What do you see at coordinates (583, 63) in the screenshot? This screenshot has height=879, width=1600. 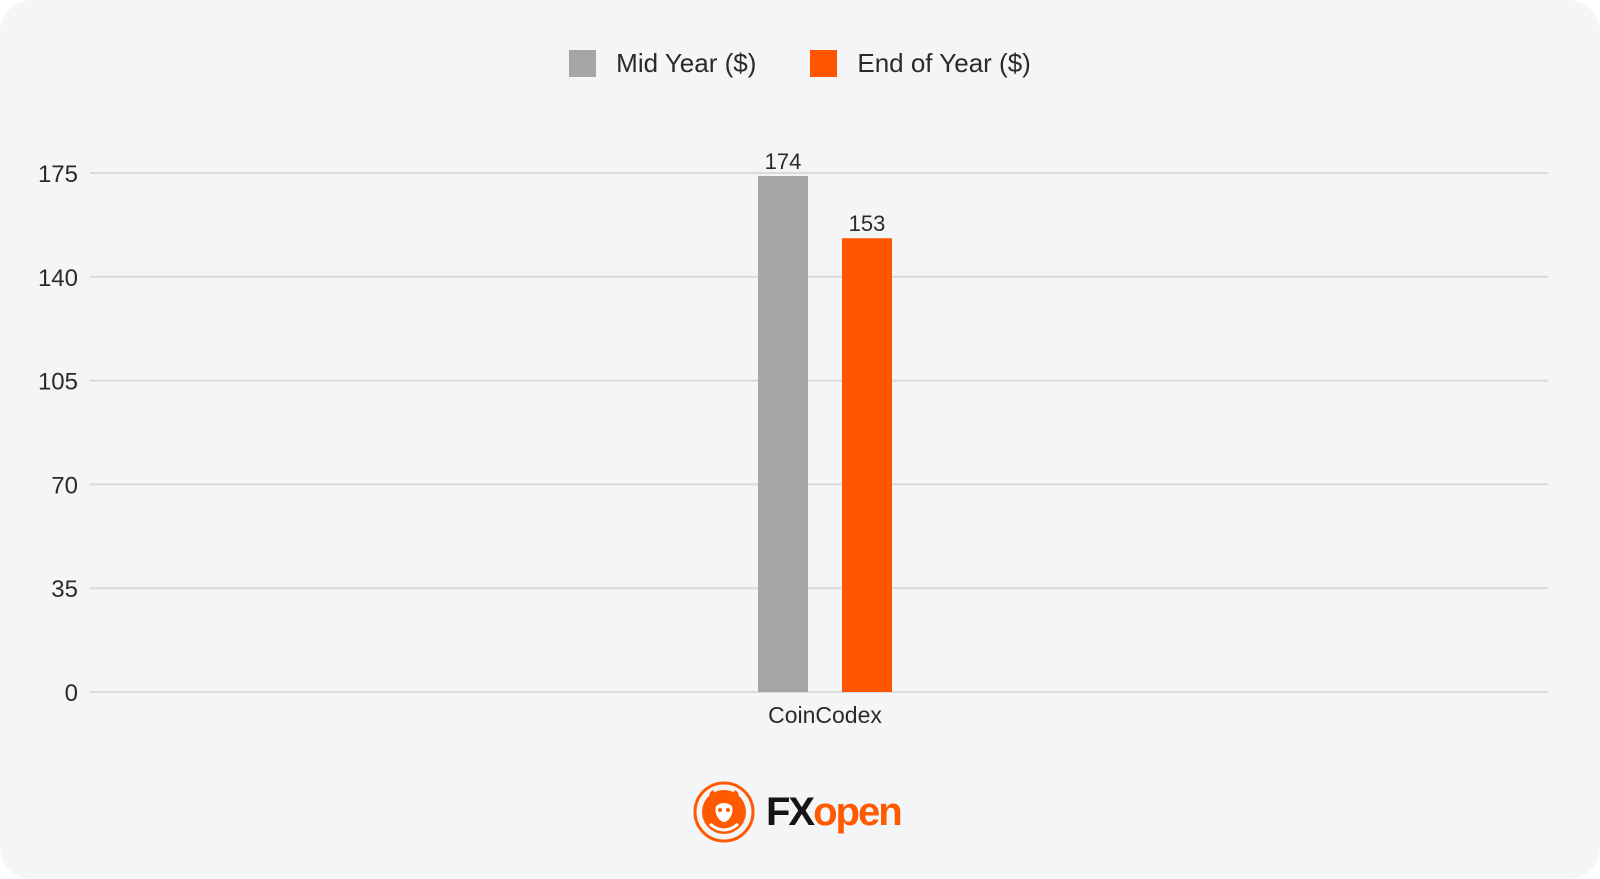 I see `legend-swatch-mid-year` at bounding box center [583, 63].